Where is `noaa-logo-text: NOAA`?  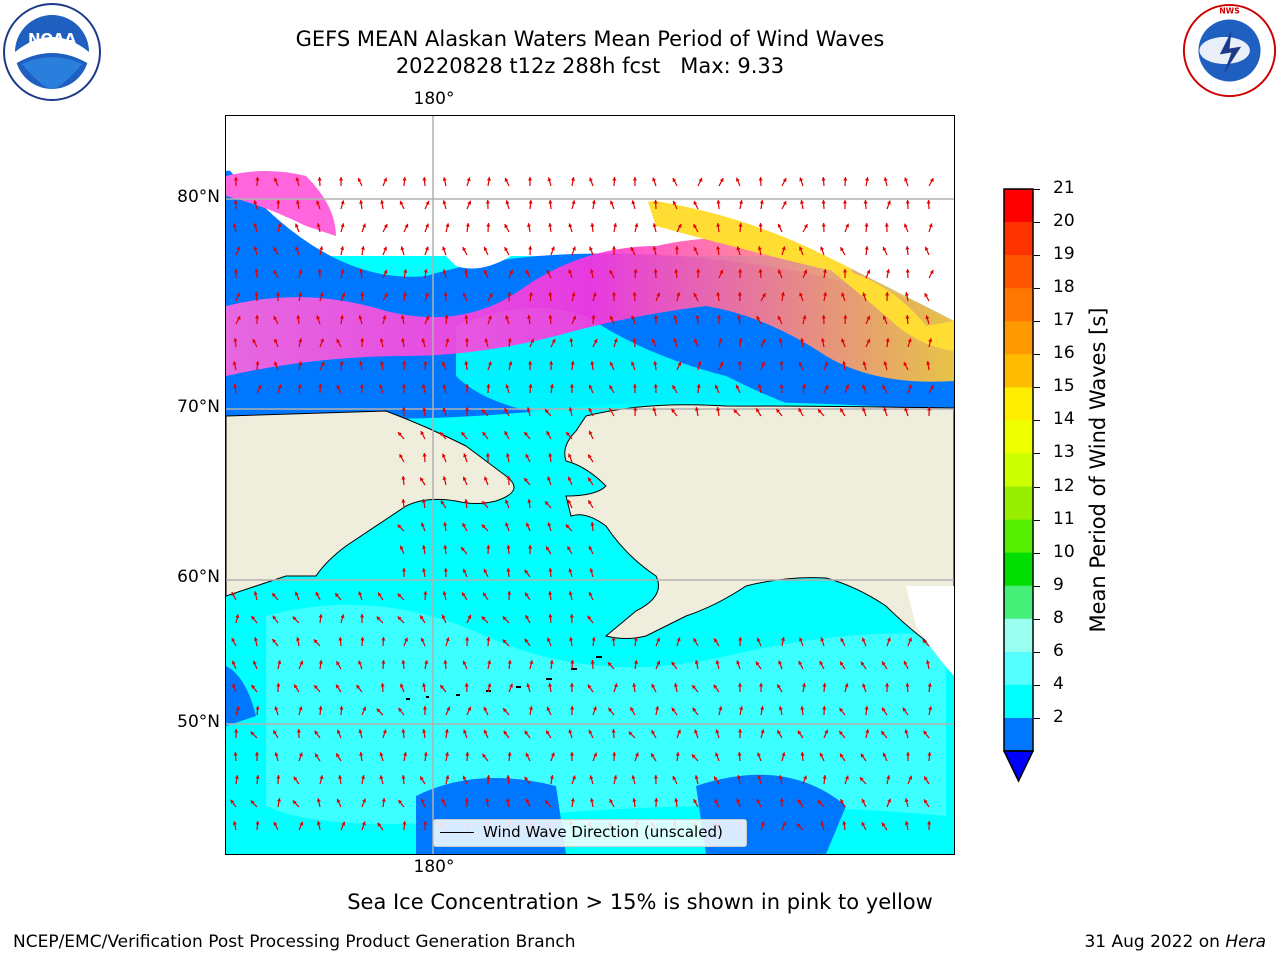 noaa-logo-text: NOAA is located at coordinates (52, 39).